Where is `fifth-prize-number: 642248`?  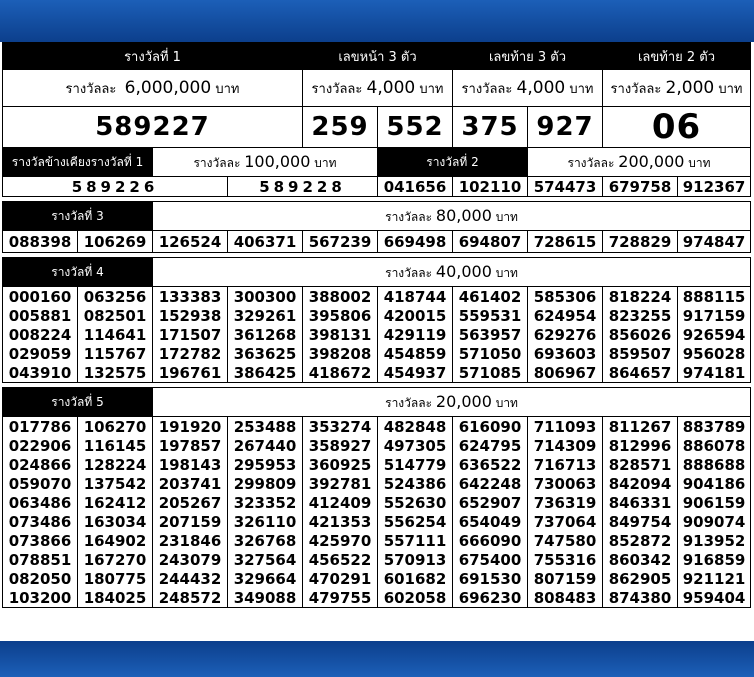
fifth-prize-number: 642248 is located at coordinates (490, 483).